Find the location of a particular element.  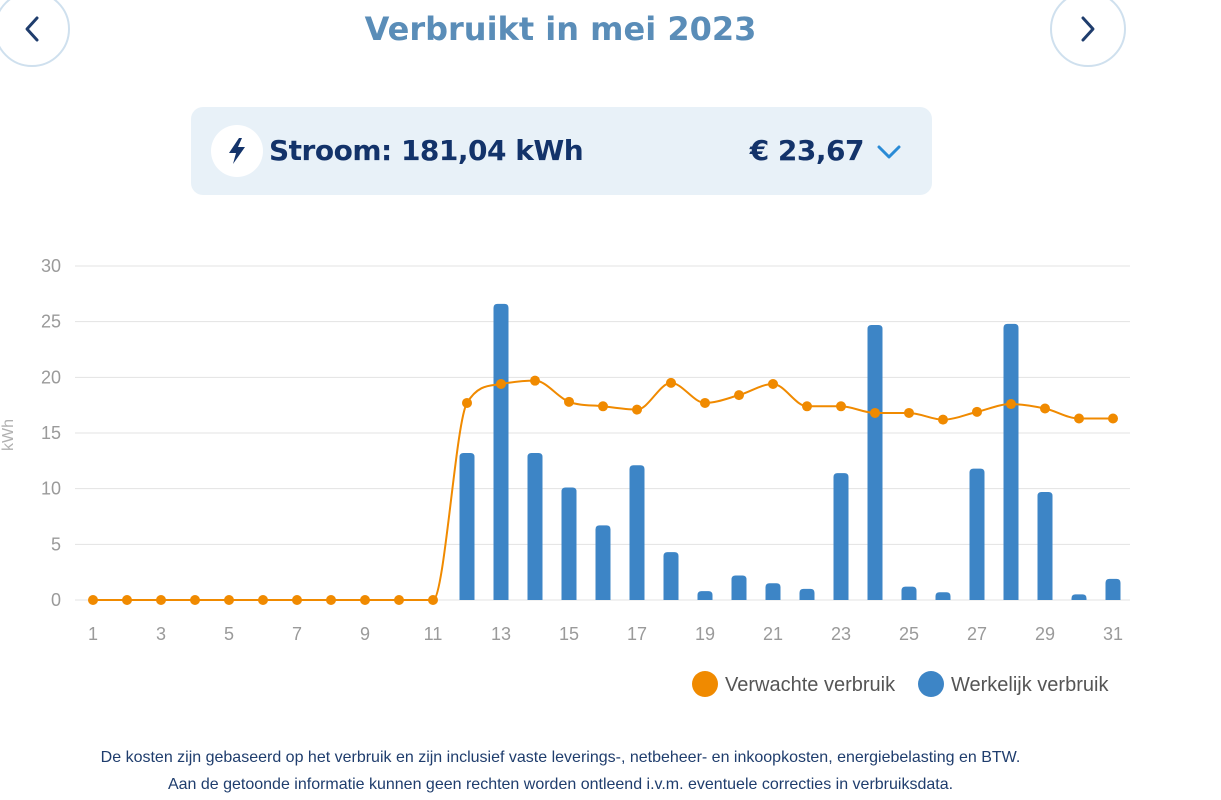

y-tick-label: 0 is located at coordinates (56, 600).